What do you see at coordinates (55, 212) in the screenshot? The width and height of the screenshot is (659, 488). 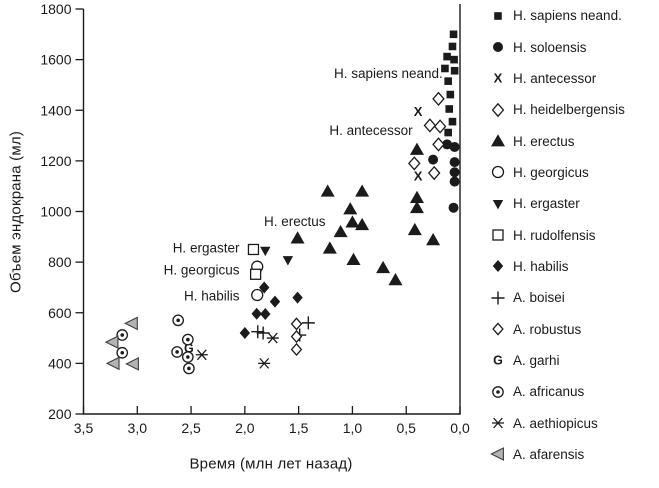 I see `y-tick-label: 1000` at bounding box center [55, 212].